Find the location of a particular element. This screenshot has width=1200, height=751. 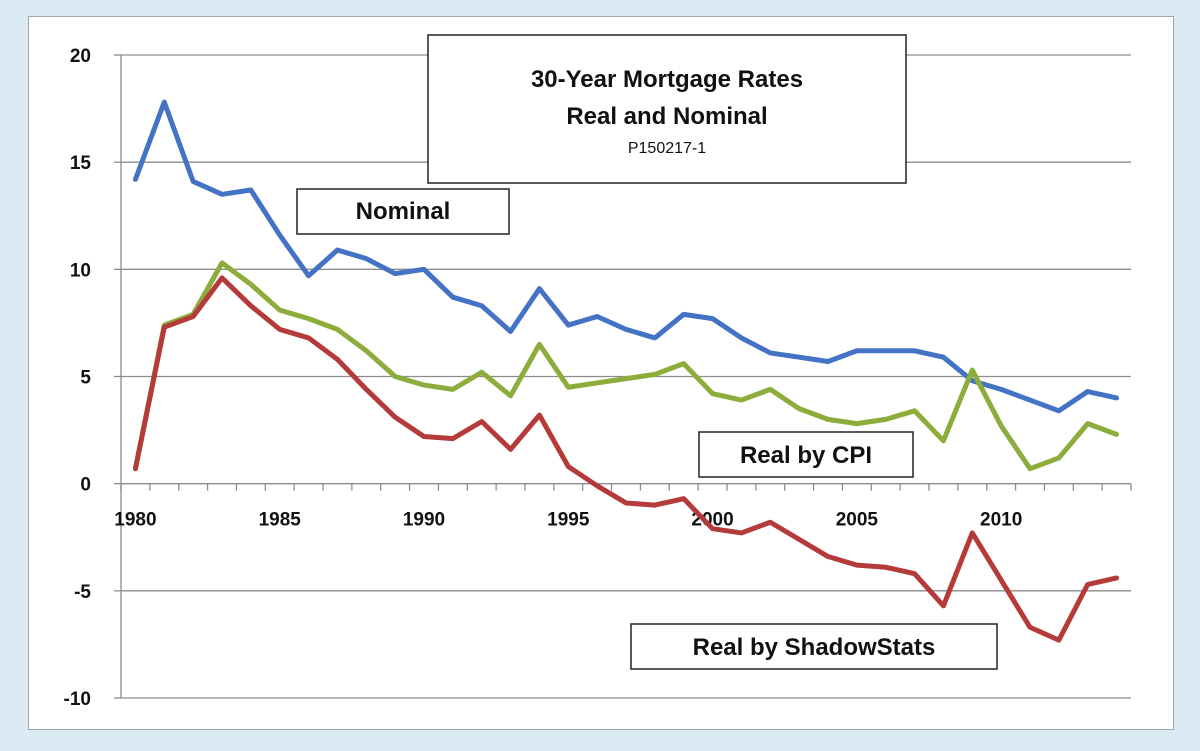

x-tick-label: 1995 is located at coordinates (568, 520).